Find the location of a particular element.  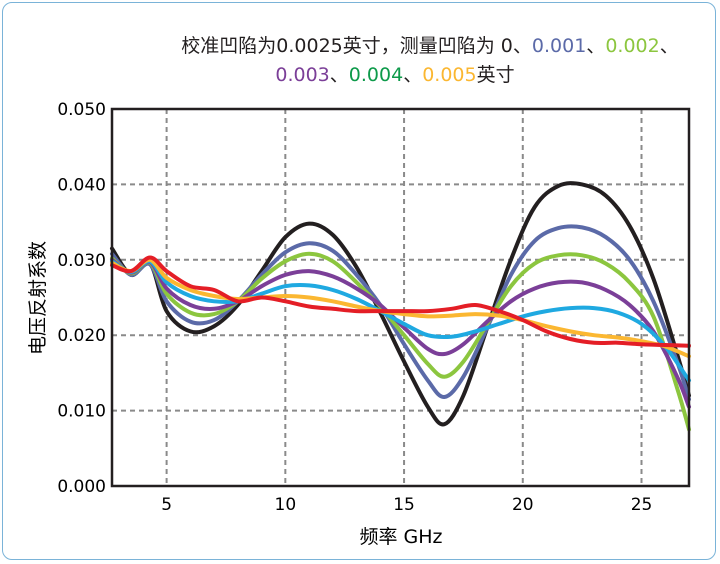

y-tick-label: 0.000 is located at coordinates (81, 487).